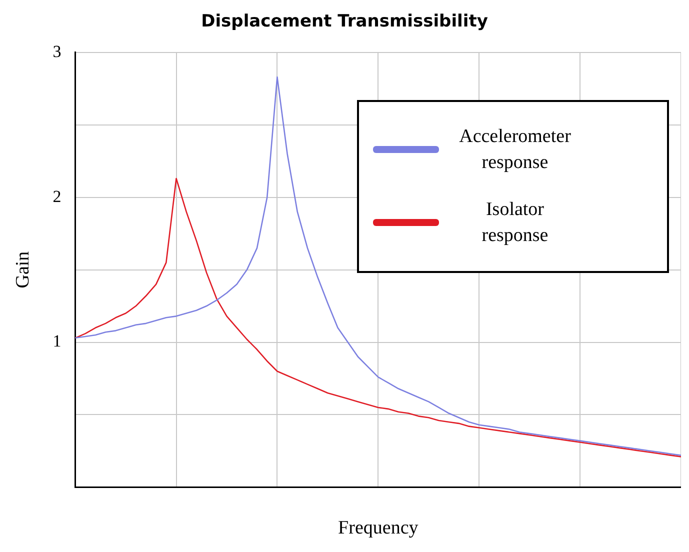 This screenshot has width=689, height=552. I want to click on x-axis-title: Frequency, so click(378, 528).